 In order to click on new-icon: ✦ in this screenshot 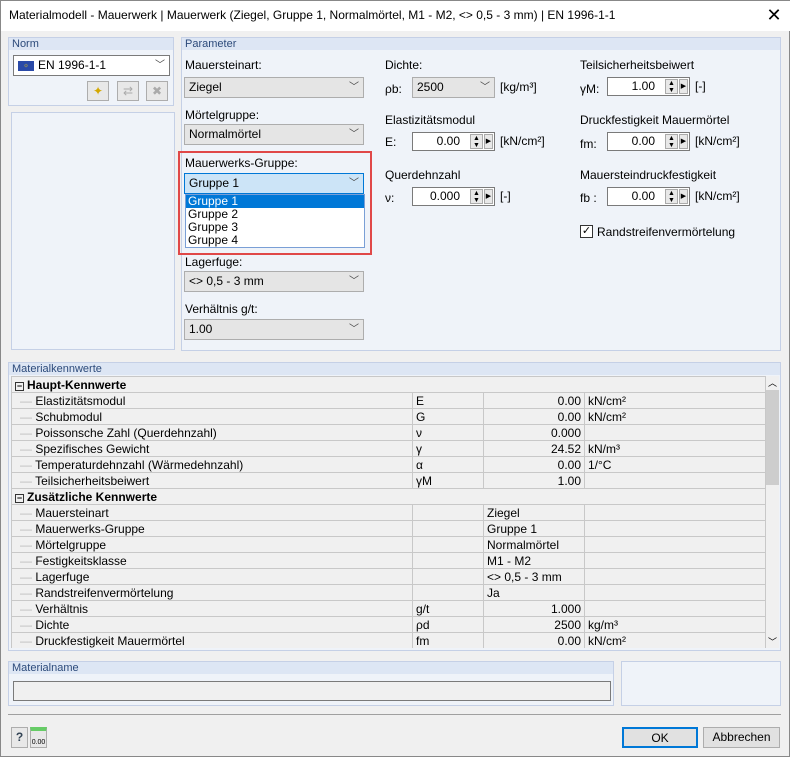, I will do `click(98, 91)`.